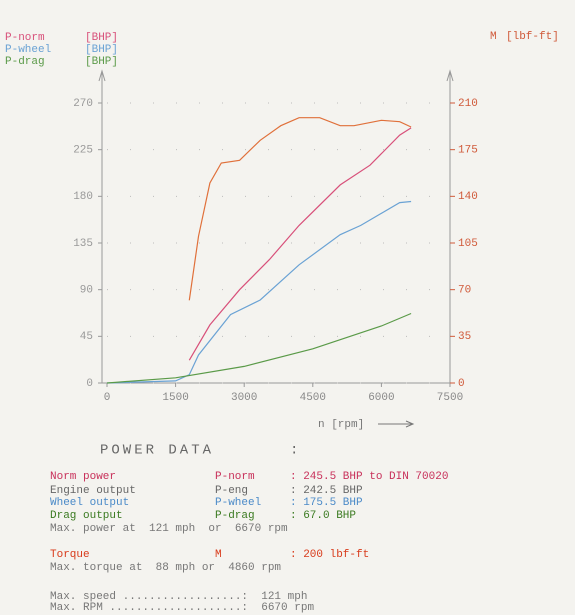 This screenshot has height=615, width=575. I want to click on y2-tick-label: 35, so click(464, 337).